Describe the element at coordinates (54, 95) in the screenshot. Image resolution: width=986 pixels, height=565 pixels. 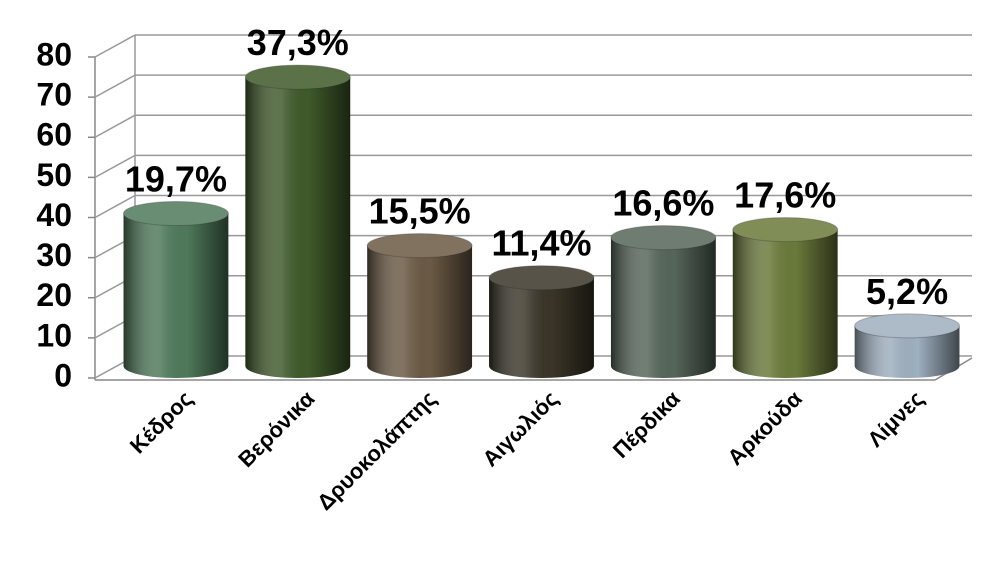
I see `y-tick-label: 70` at that location.